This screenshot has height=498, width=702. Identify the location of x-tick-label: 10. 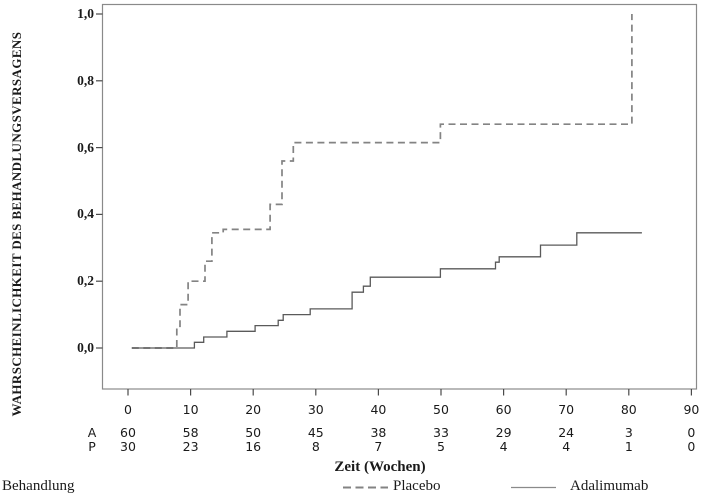
(190, 409).